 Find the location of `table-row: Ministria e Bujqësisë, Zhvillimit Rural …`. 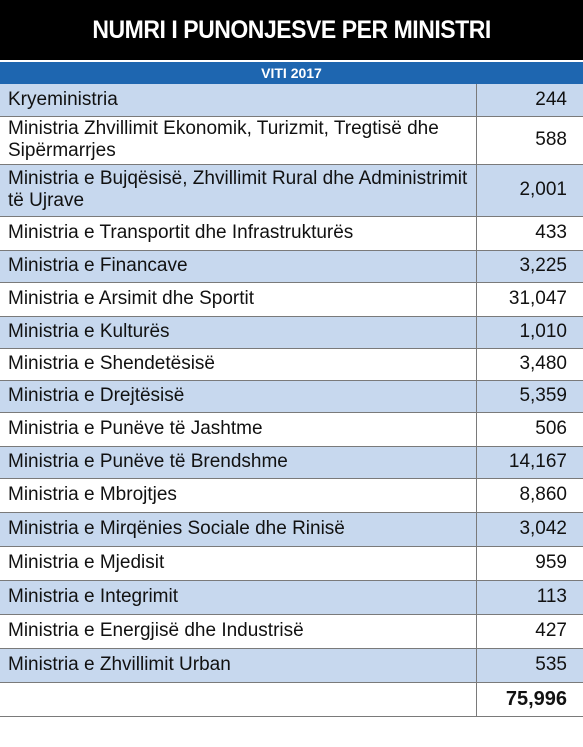

table-row: Ministria e Bujqësisë, Zhvillimit Rural … is located at coordinates (291, 190).